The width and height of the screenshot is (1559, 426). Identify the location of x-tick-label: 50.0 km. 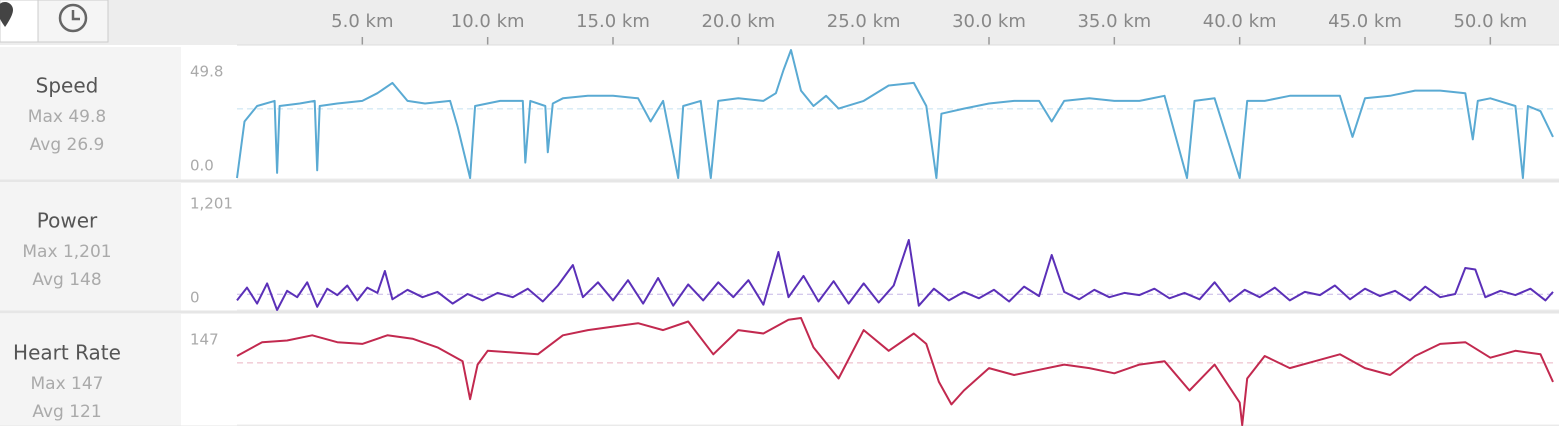
(1490, 21).